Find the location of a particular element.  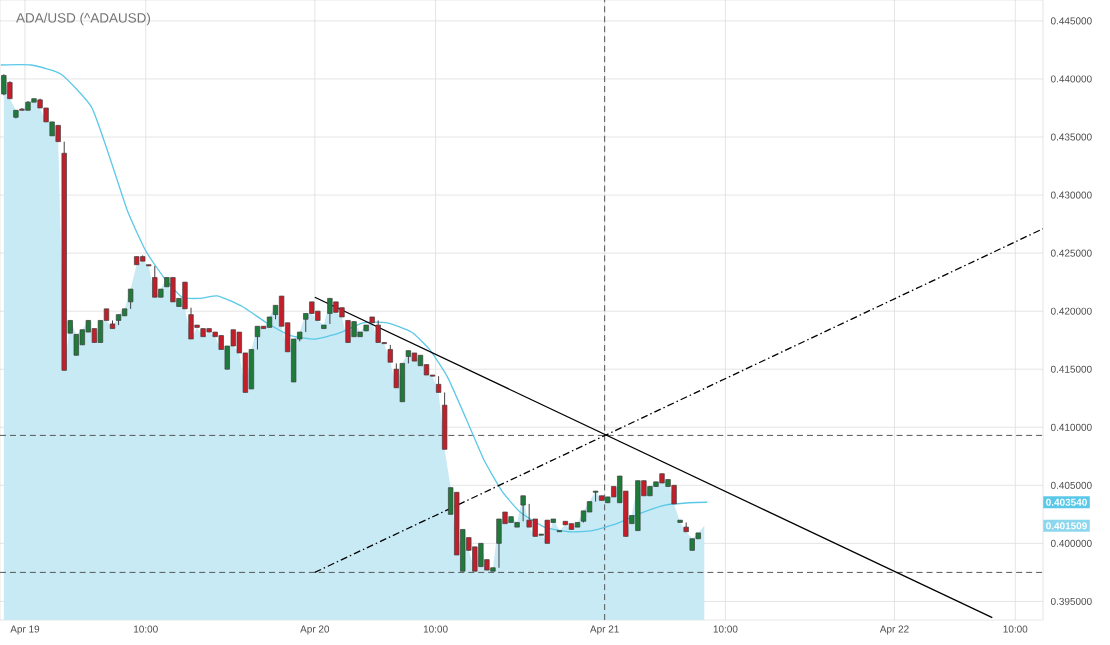

text: 0.403540 is located at coordinates (1066, 502).